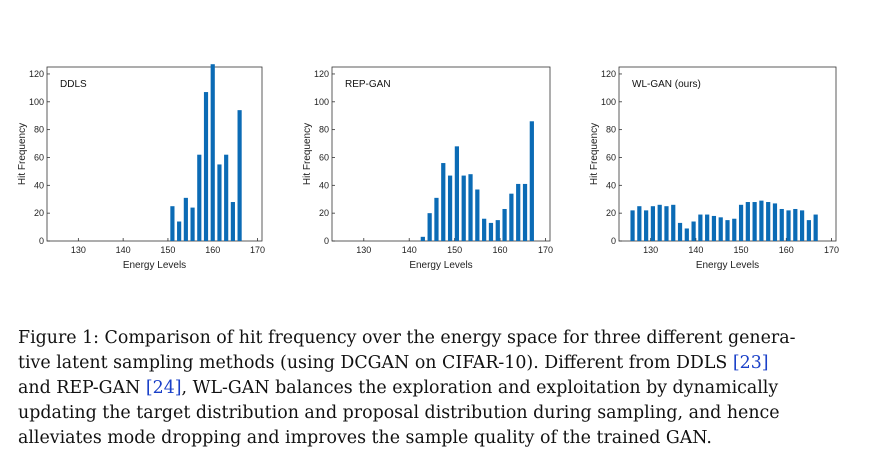 The height and width of the screenshot is (461, 875). Describe the element at coordinates (666, 84) in the screenshot. I see `panel-label: WL-GAN (ours)` at that location.